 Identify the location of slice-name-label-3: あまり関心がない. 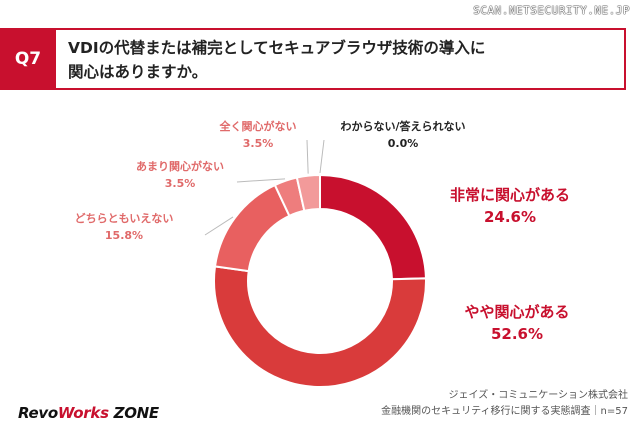
(180, 166).